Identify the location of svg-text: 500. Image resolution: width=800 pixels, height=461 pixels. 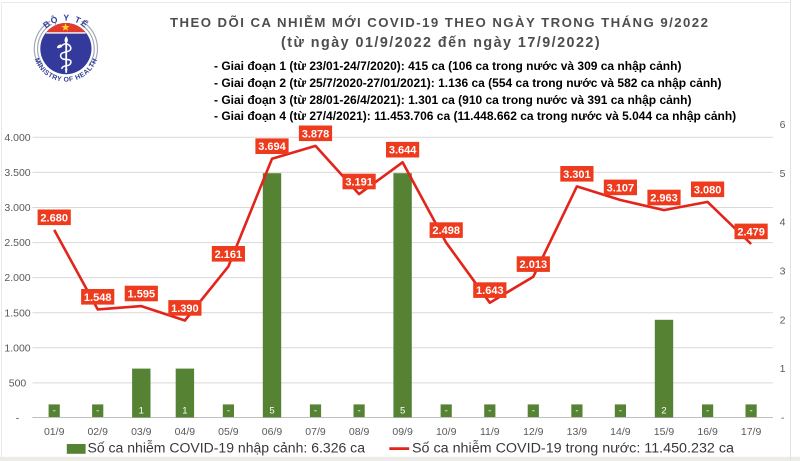
(18, 384).